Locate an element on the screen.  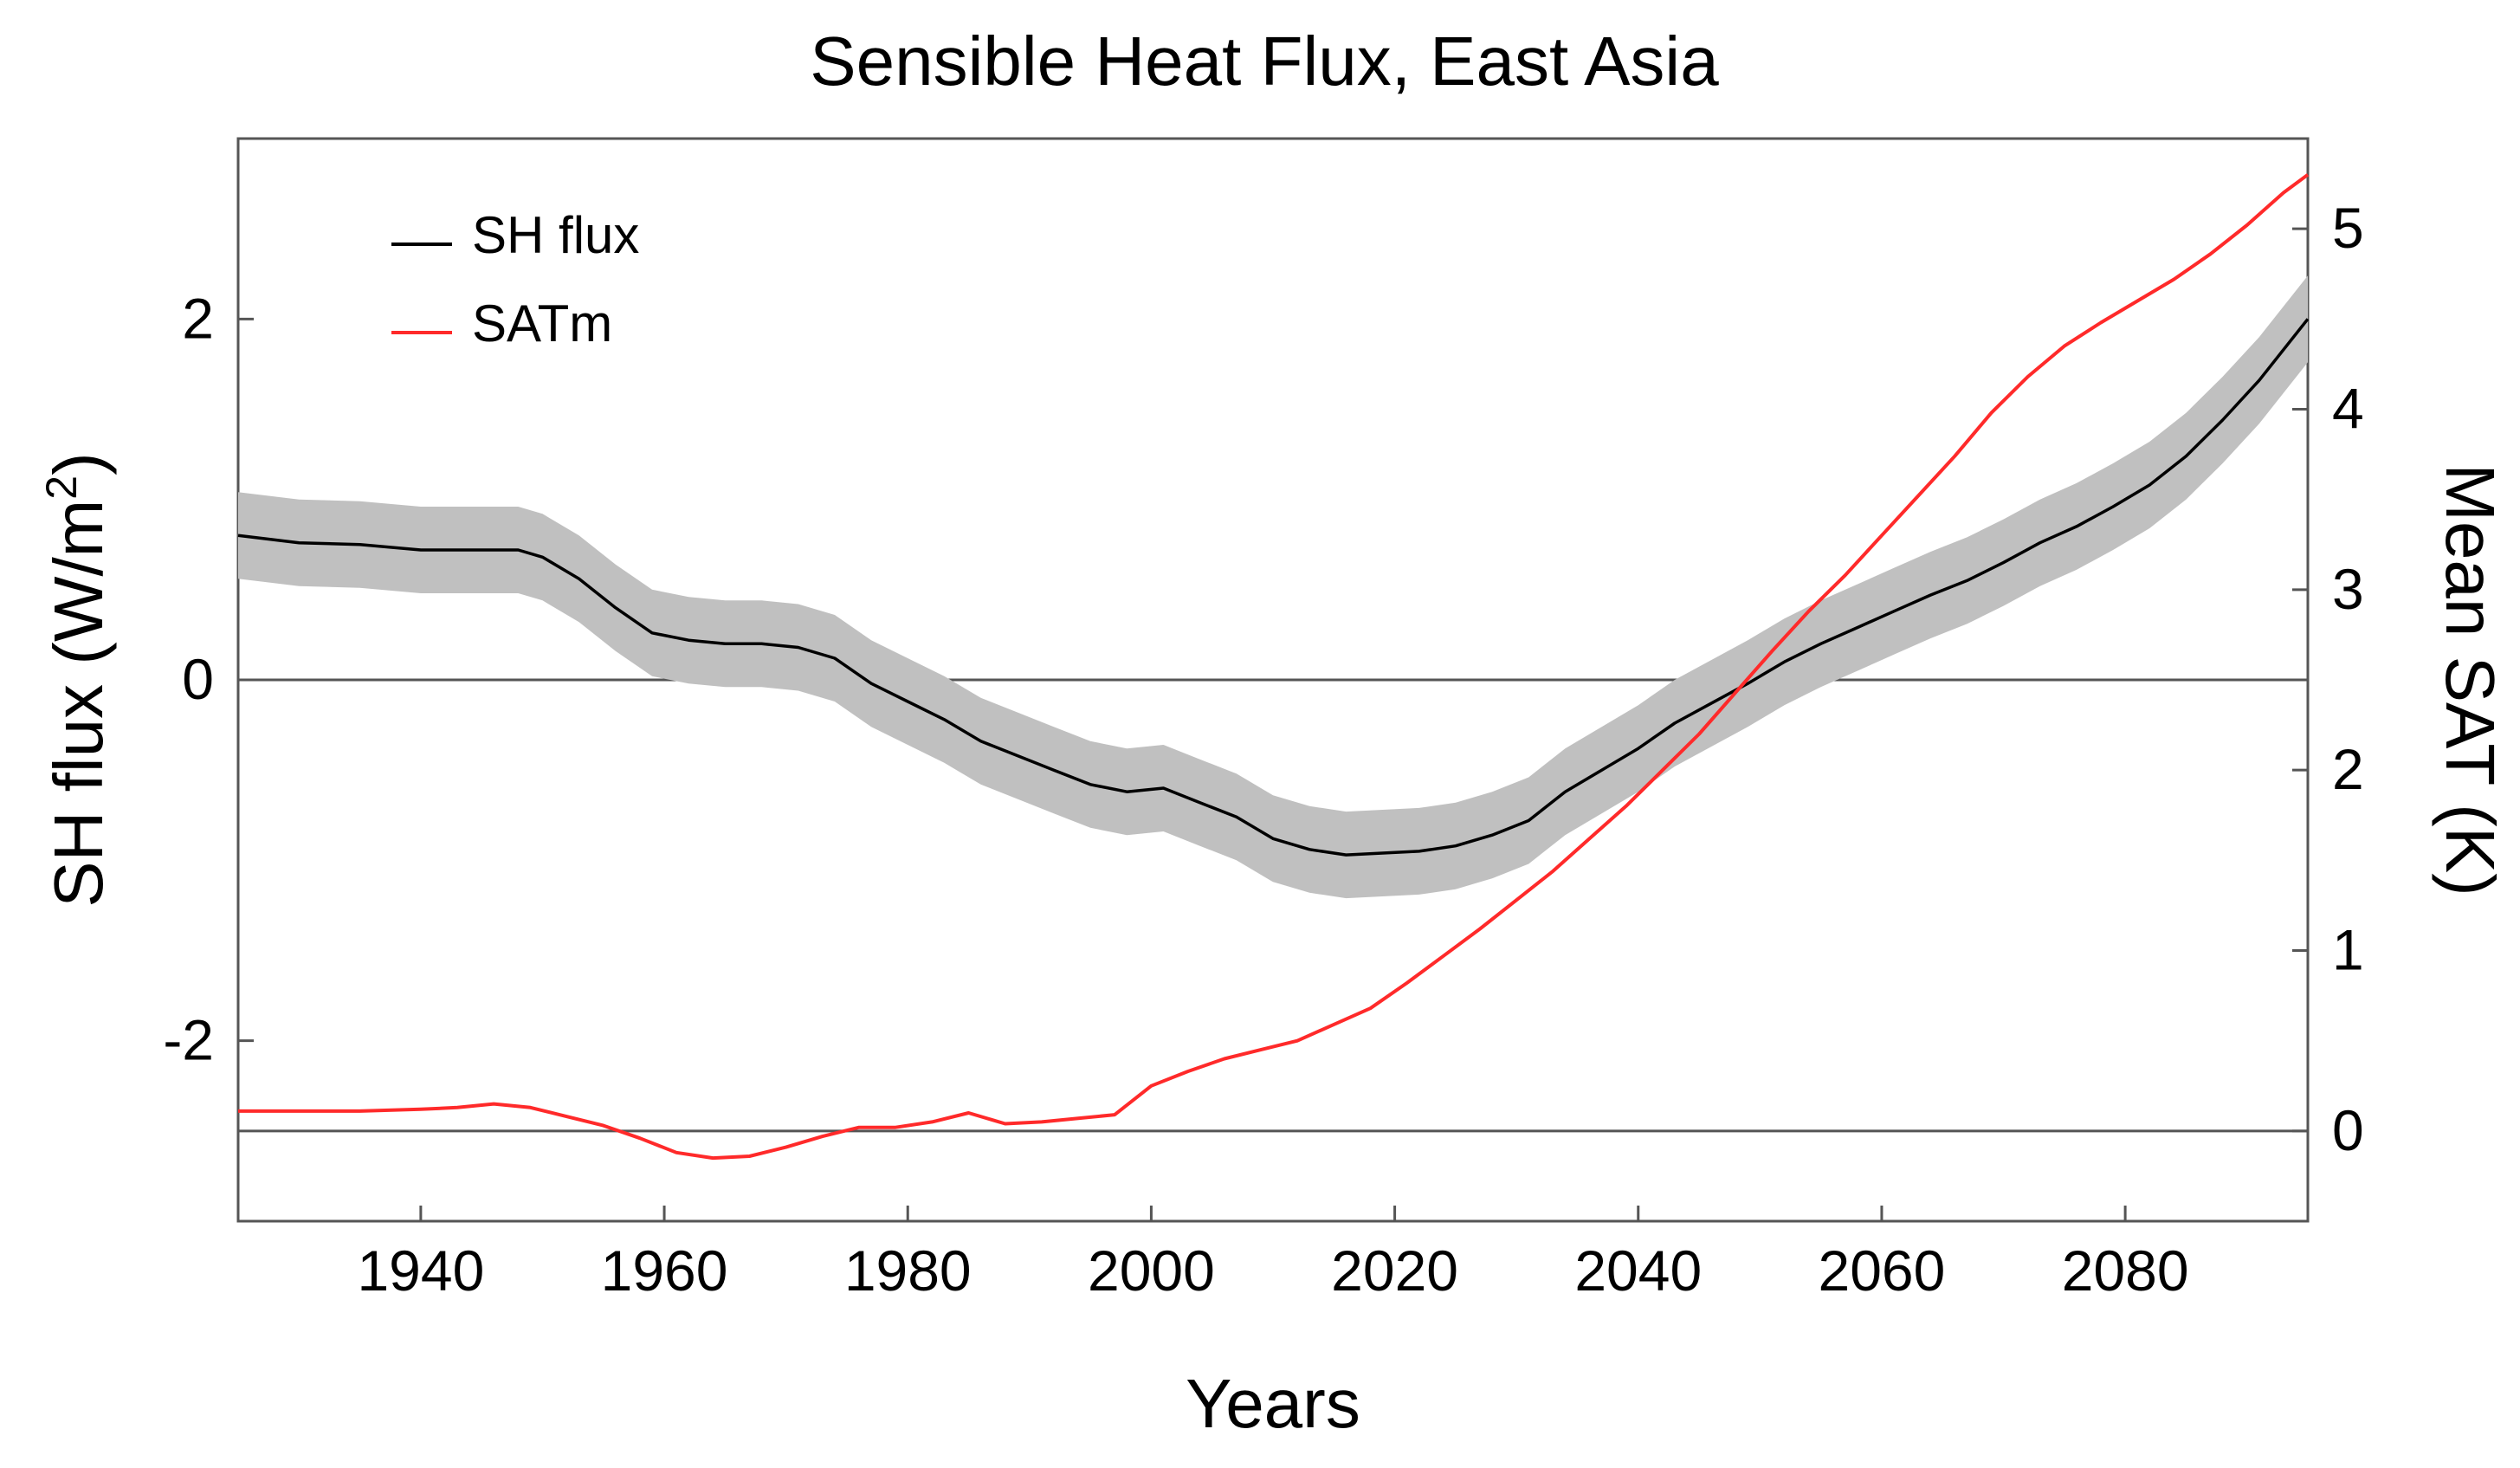
legend: SH flux SATm is located at coordinates (515, 279).